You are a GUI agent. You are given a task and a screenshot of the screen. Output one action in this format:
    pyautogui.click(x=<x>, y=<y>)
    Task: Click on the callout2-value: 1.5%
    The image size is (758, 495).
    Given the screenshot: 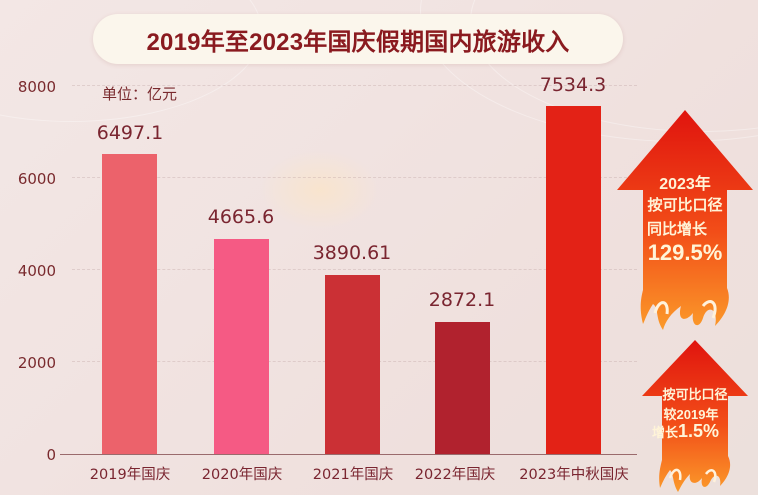 What is the action you would take?
    pyautogui.click(x=699, y=431)
    